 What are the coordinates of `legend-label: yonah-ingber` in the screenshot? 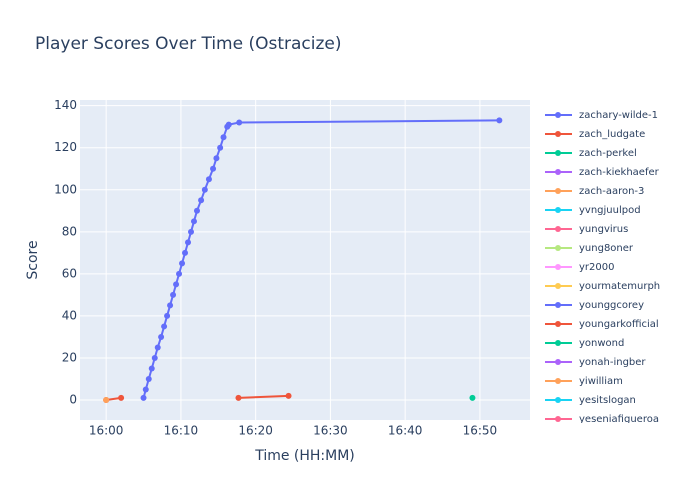 It's located at (612, 362).